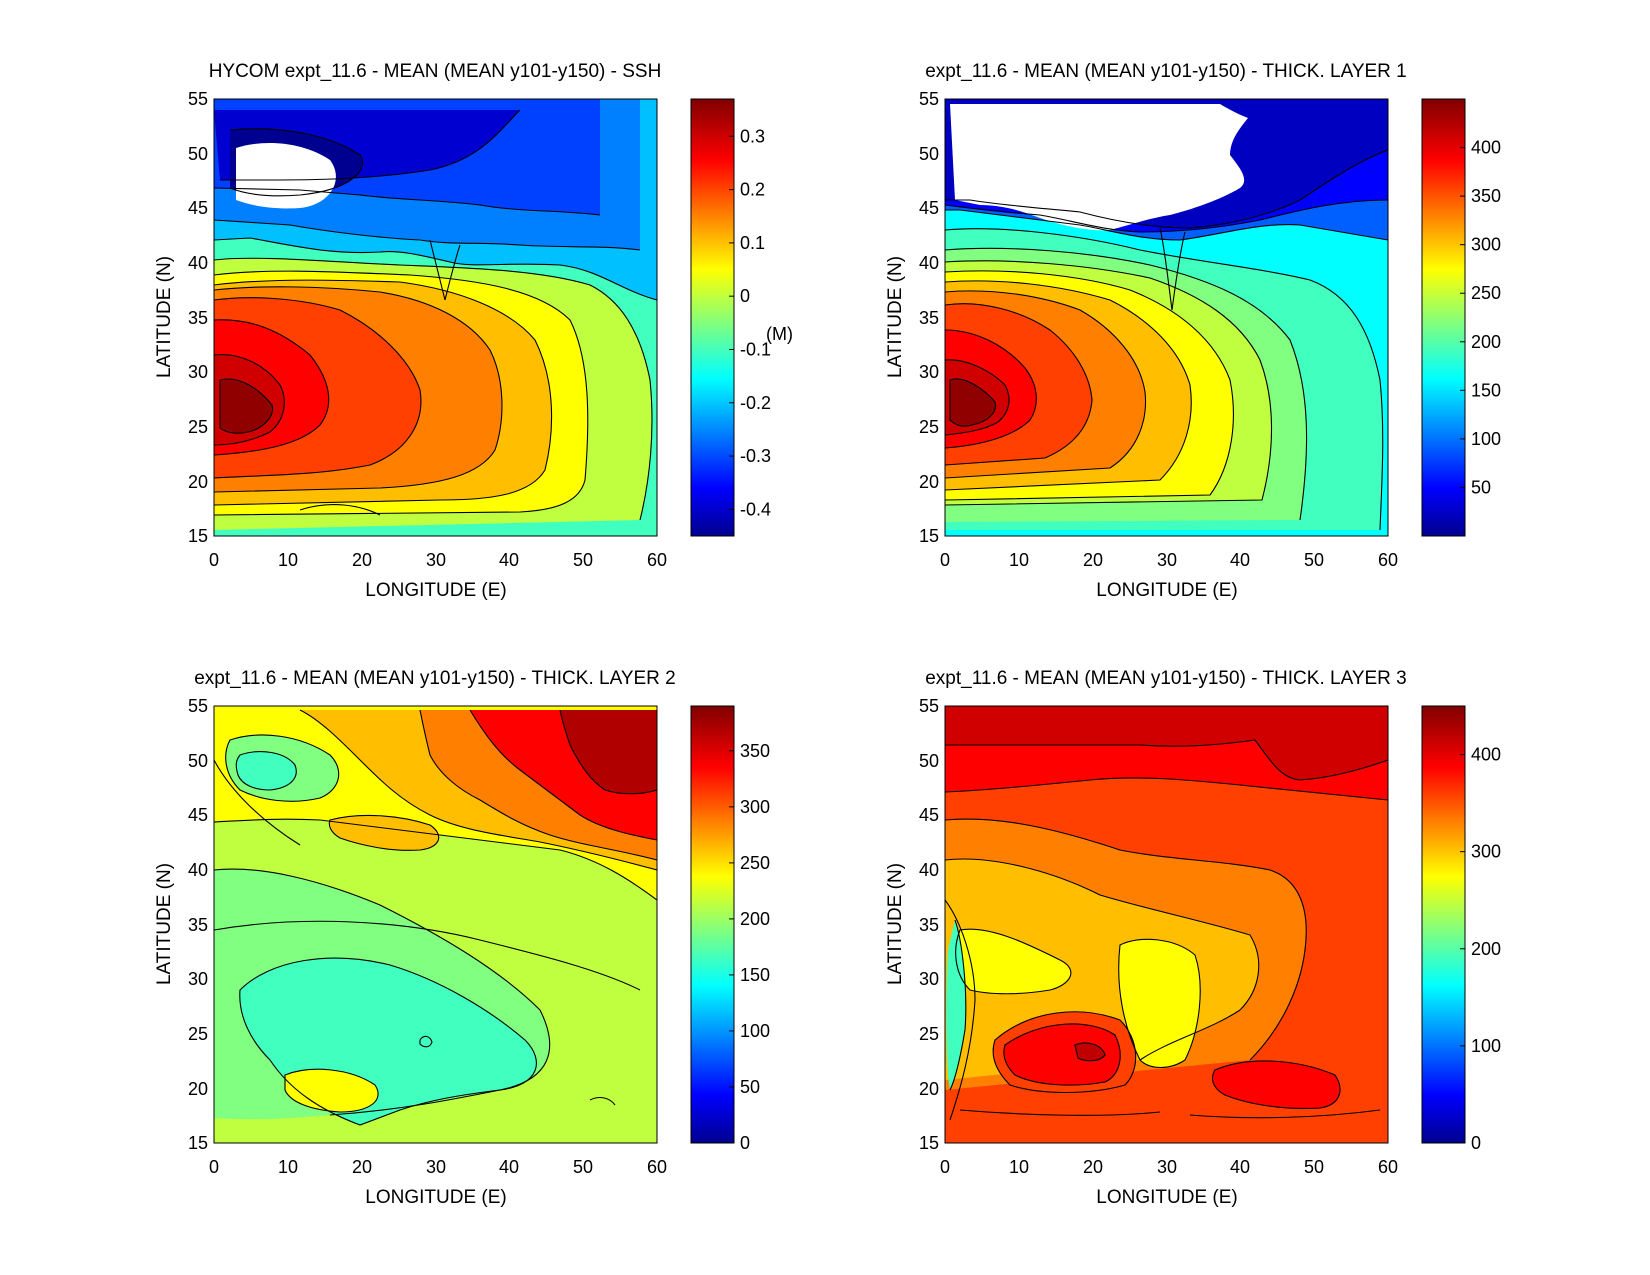  I want to click on colorbar: 0 100 200 300 400, so click(1461, 929).